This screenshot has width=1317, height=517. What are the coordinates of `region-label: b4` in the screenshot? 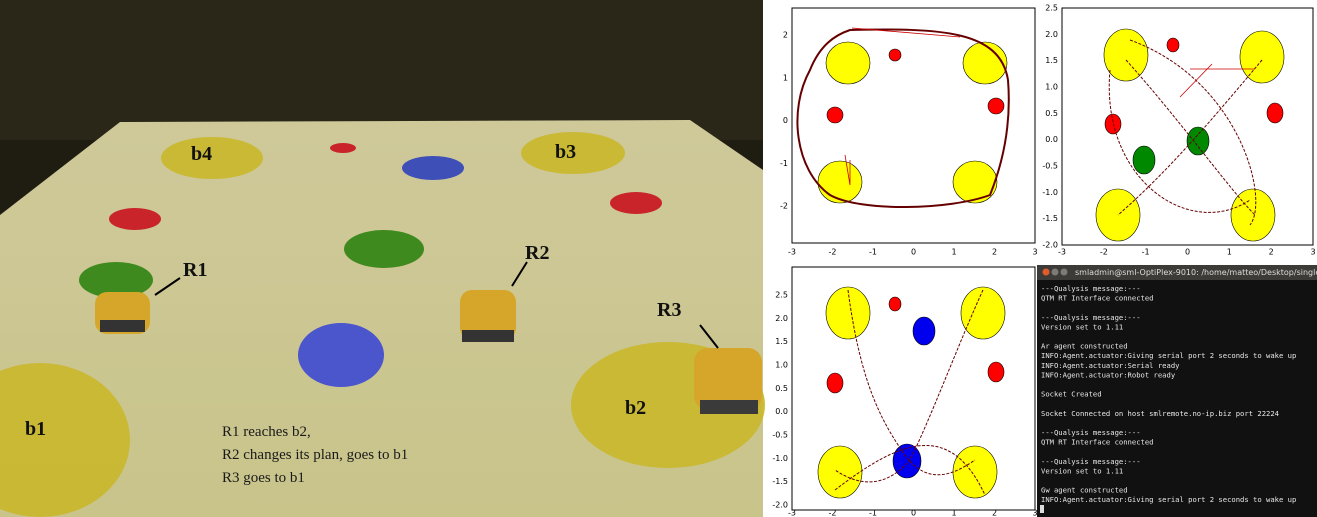 It's located at (201, 154).